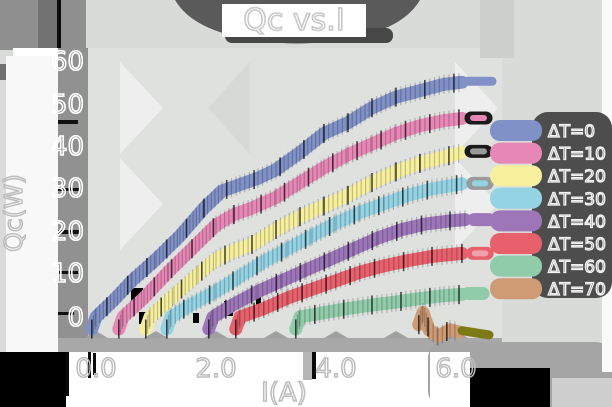  I want to click on x-label-white-band, so click(268, 379).